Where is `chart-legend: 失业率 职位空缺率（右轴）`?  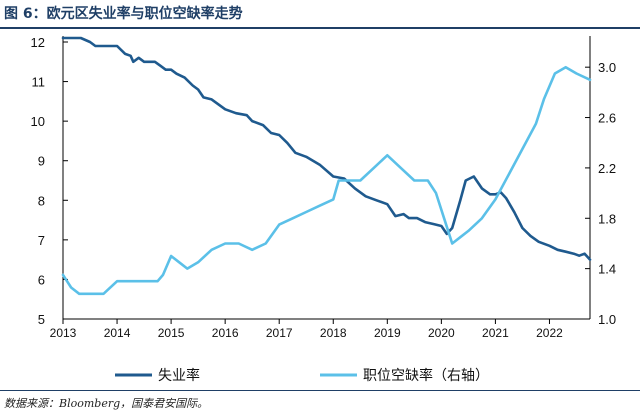 chart-legend: 失业率 职位空缺率（右轴） is located at coordinates (302, 375).